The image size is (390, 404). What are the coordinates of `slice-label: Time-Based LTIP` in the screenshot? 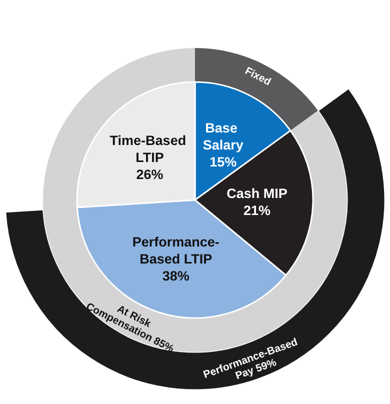 It's located at (150, 149).